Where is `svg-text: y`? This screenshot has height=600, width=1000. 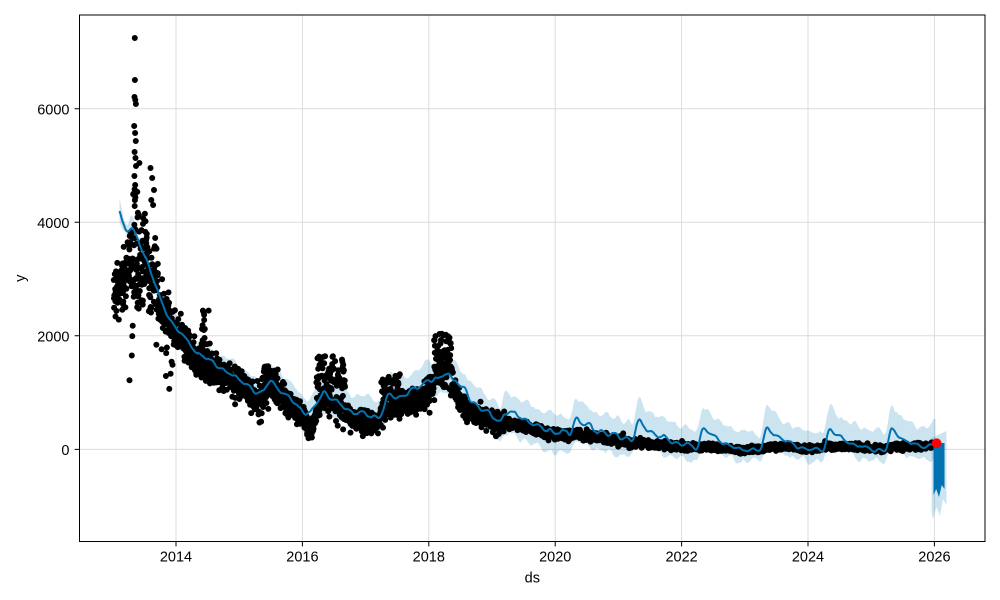
svg-text: y is located at coordinates (21, 278).